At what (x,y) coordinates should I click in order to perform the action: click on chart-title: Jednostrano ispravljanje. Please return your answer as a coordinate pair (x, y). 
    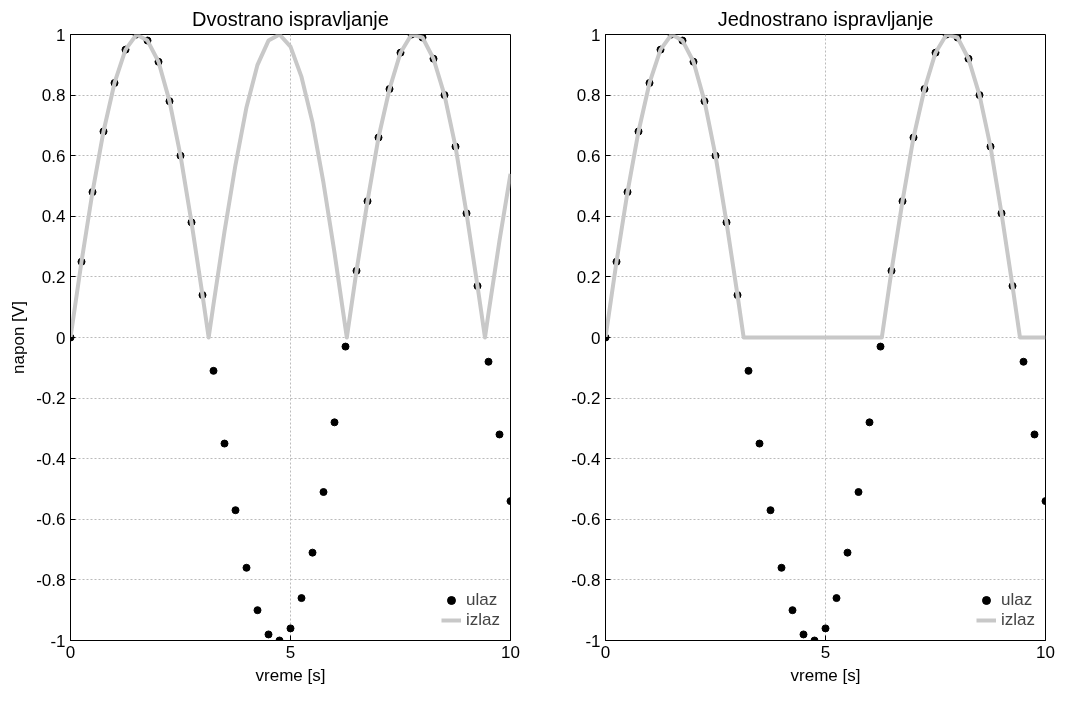
    Looking at the image, I should click on (825, 18).